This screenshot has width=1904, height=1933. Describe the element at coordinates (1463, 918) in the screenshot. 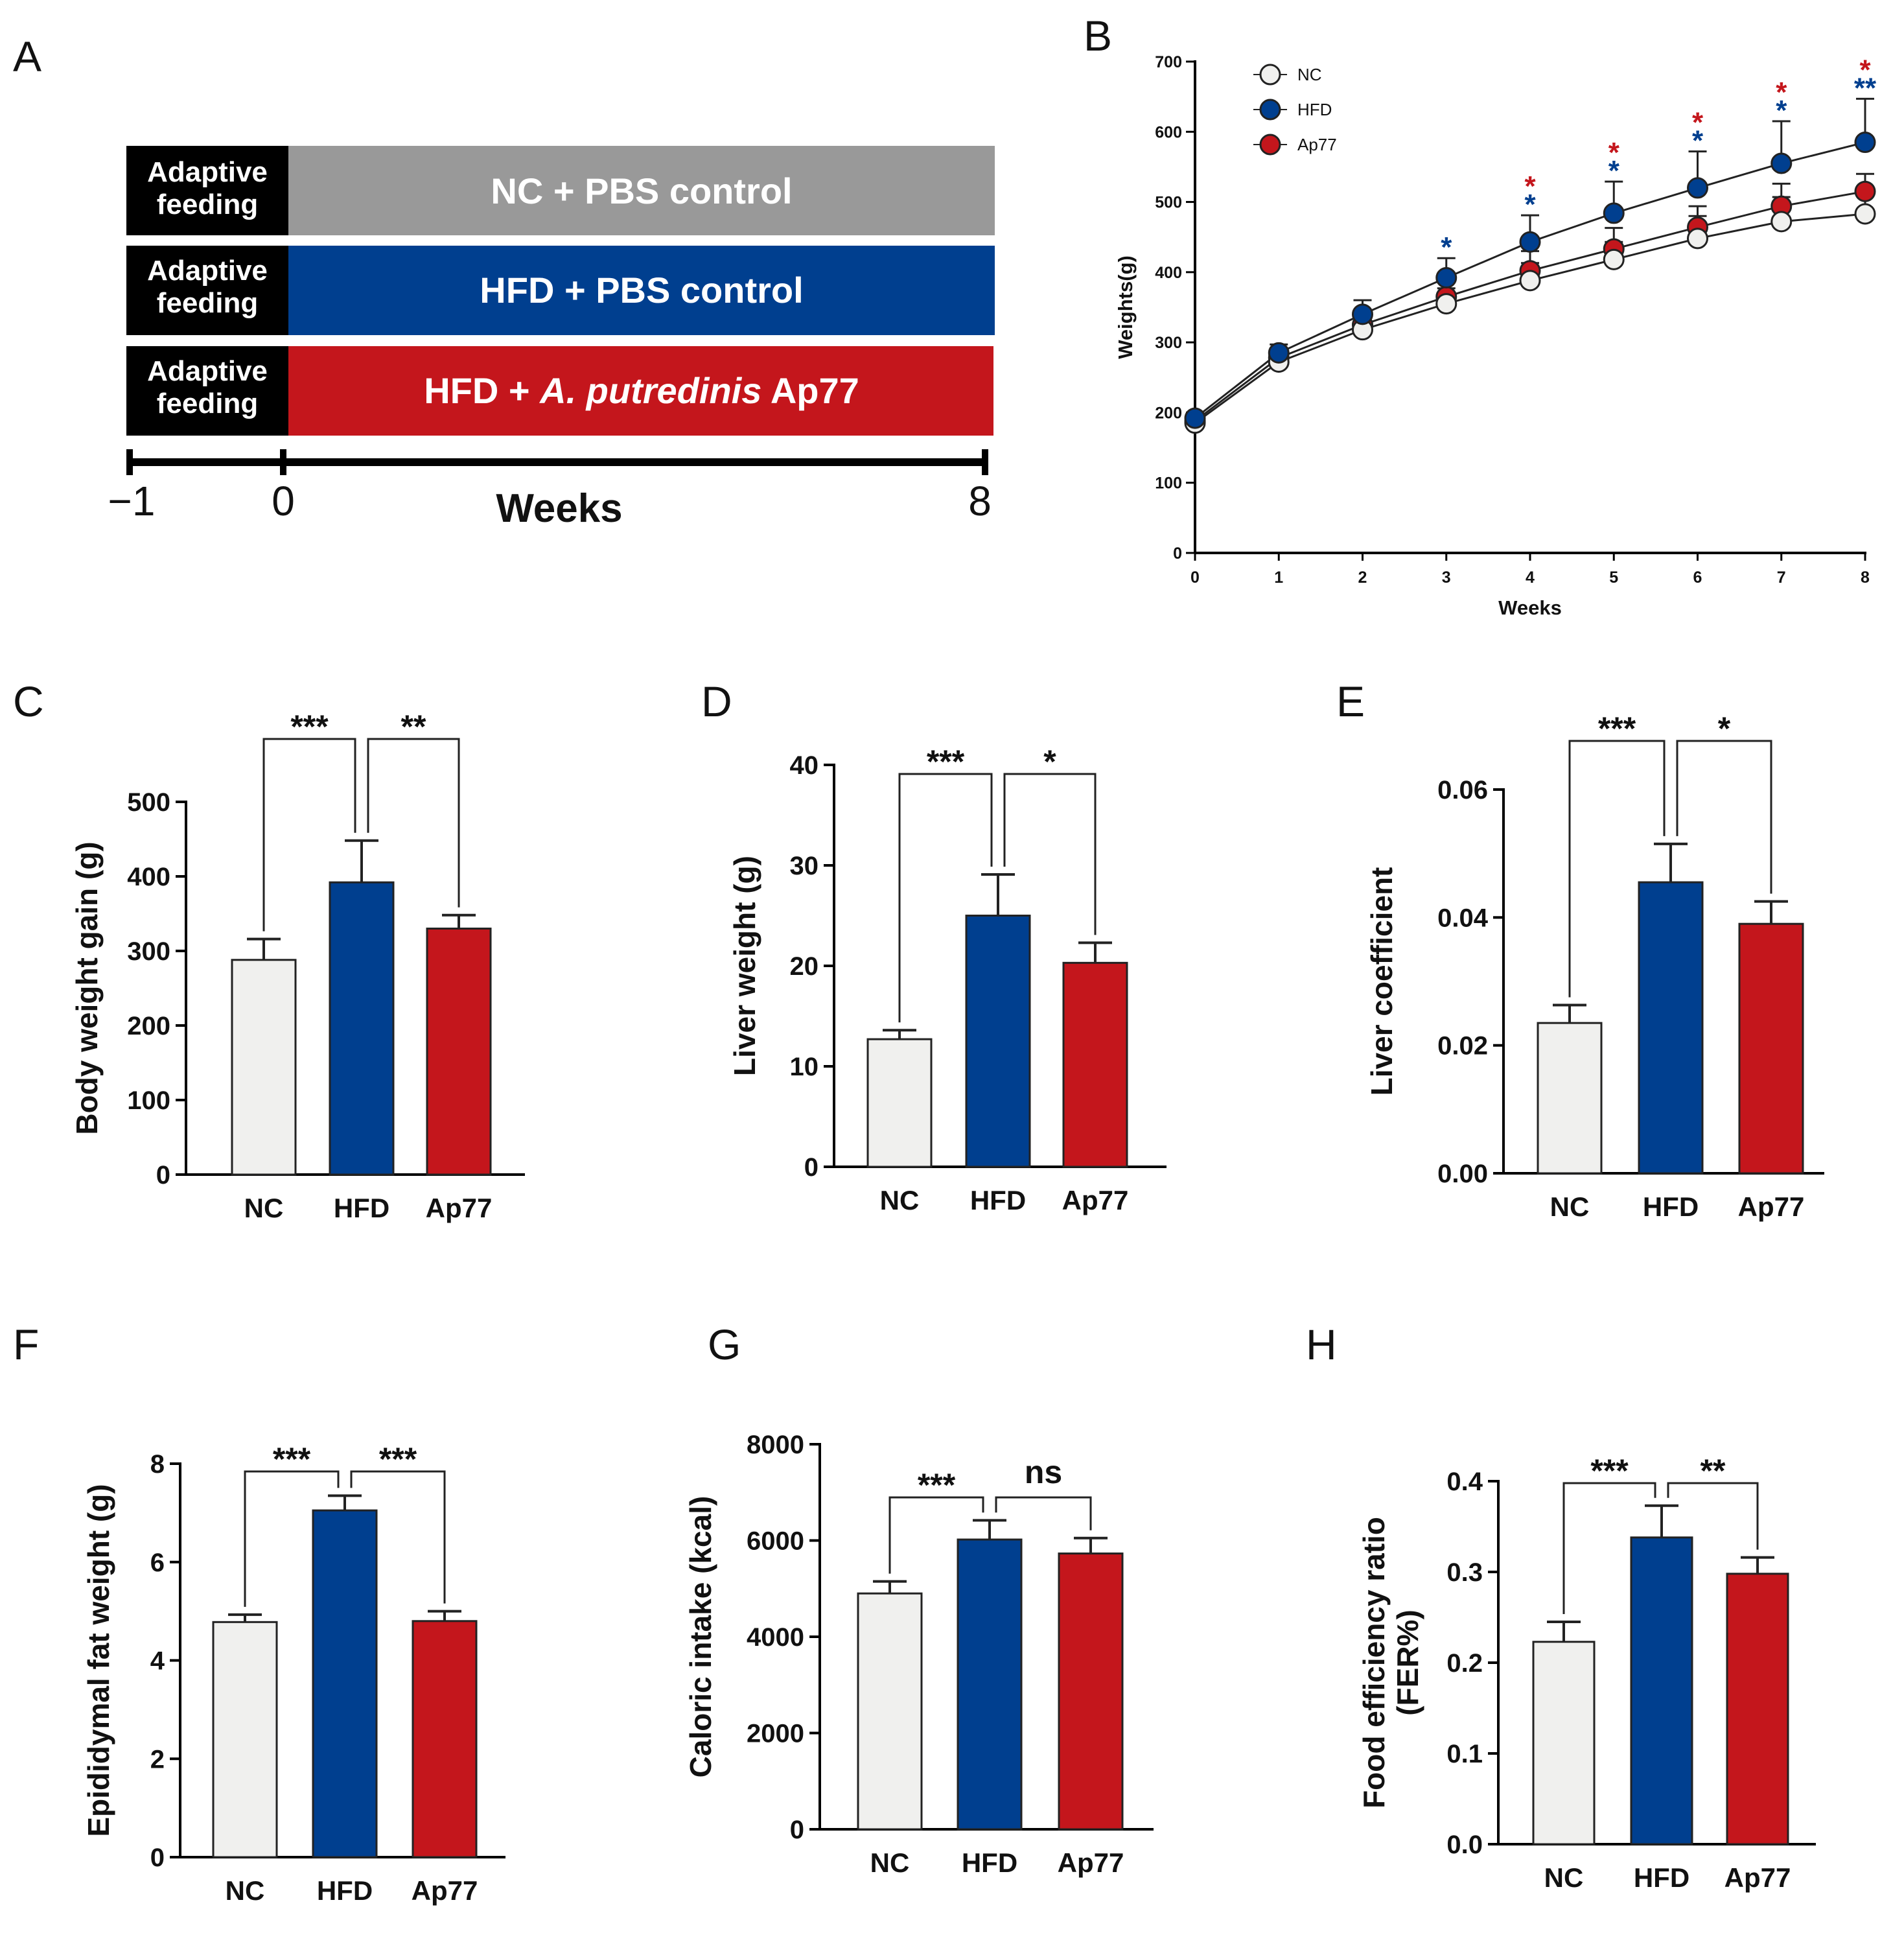

I see `y-tick-label: 0.04` at that location.